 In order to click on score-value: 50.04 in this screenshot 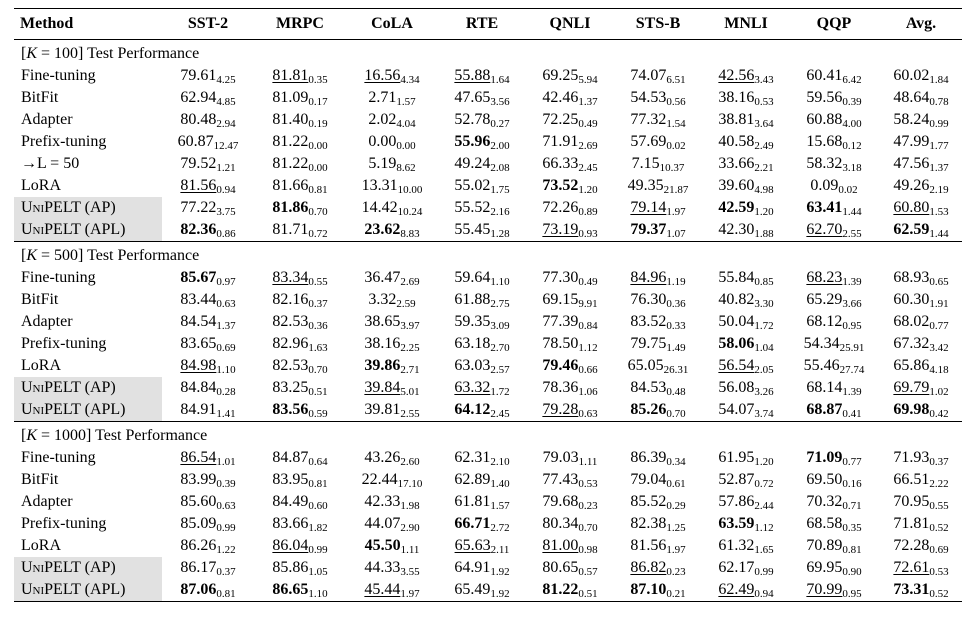, I will do `click(736, 321)`.